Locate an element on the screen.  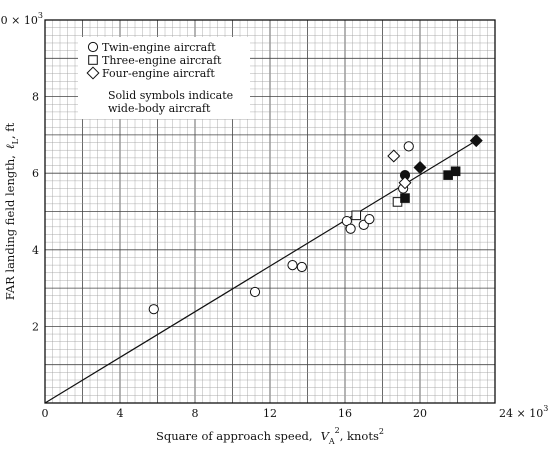
y-tick-label: 2 is located at coordinates (35, 326).